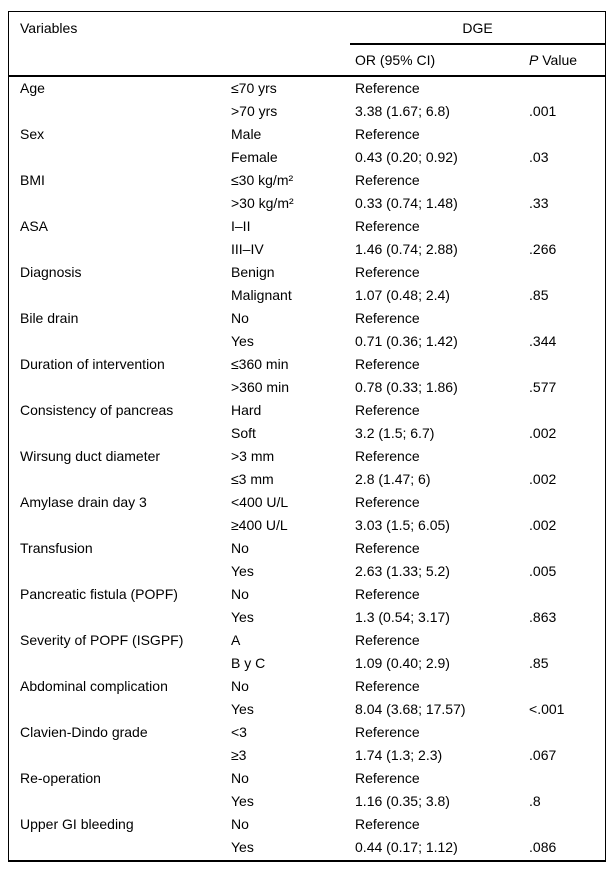 This screenshot has height=877, width=614. What do you see at coordinates (395, 432) in the screenshot?
I see `or-ci-cell: 3.2 (1.5; 6.7)` at bounding box center [395, 432].